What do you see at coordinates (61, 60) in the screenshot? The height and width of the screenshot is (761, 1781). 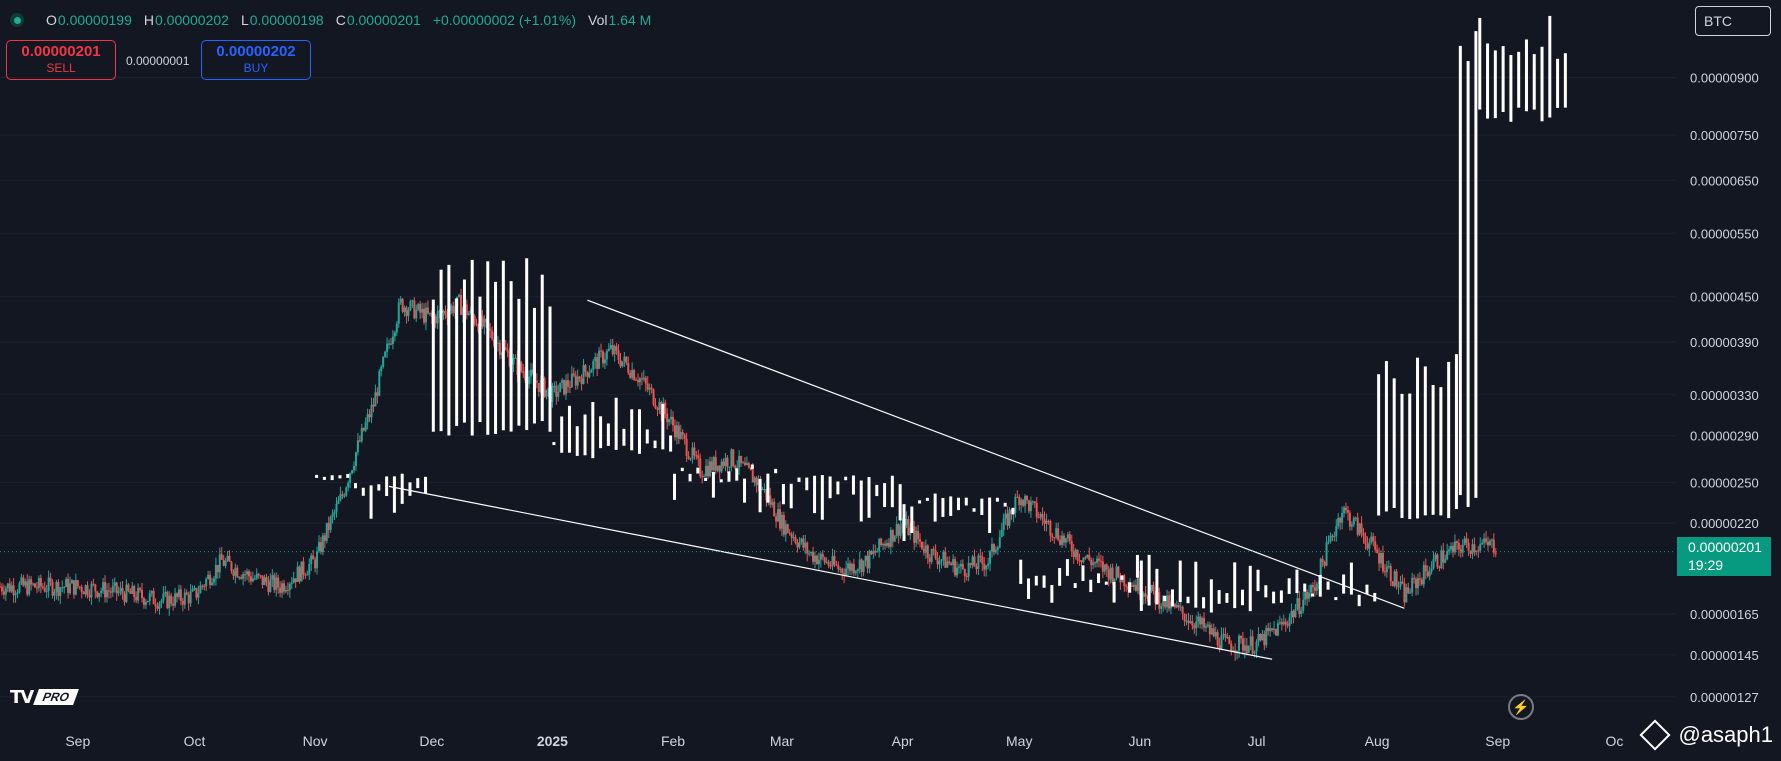 I see `sell-button: 0.00000201 SELL` at bounding box center [61, 60].